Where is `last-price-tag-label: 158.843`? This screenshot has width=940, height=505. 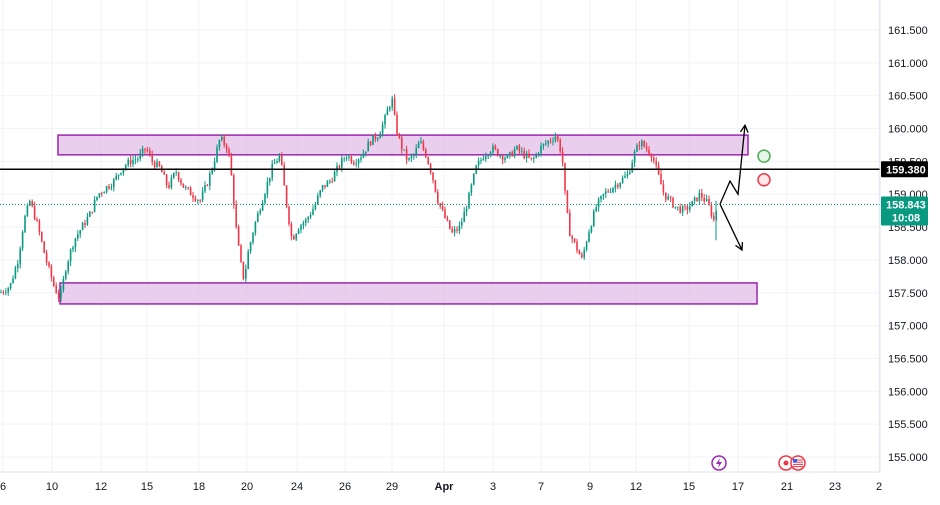 last-price-tag-label: 158.843 is located at coordinates (906, 206).